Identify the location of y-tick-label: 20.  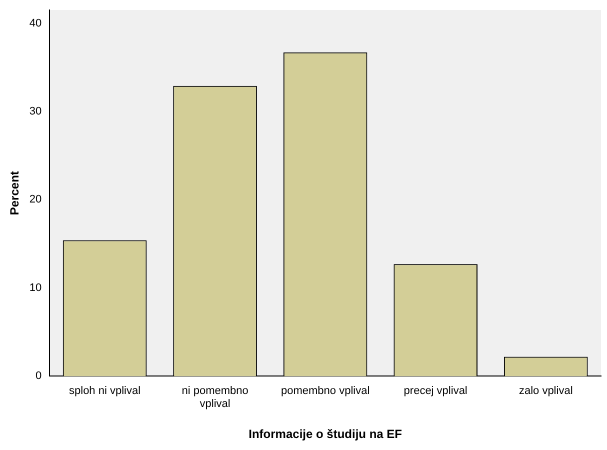
(35, 200).